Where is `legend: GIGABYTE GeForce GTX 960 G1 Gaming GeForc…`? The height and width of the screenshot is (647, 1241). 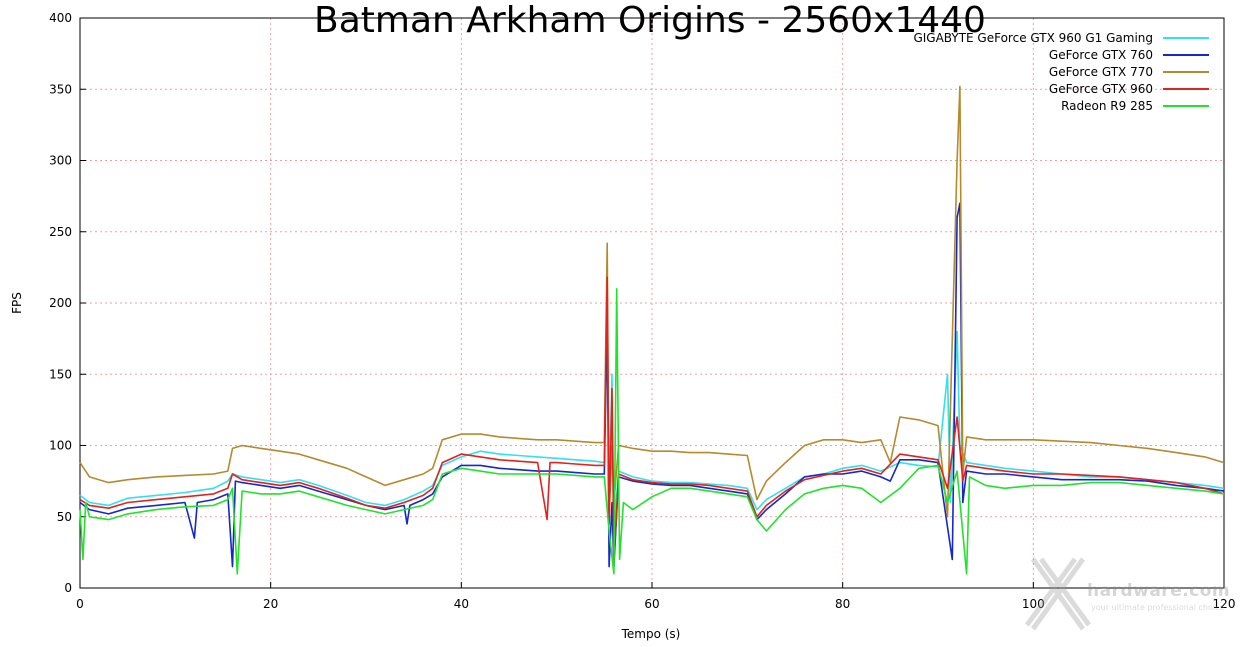 legend: GIGABYTE GeForce GTX 960 G1 Gaming GeForc… is located at coordinates (1061, 72).